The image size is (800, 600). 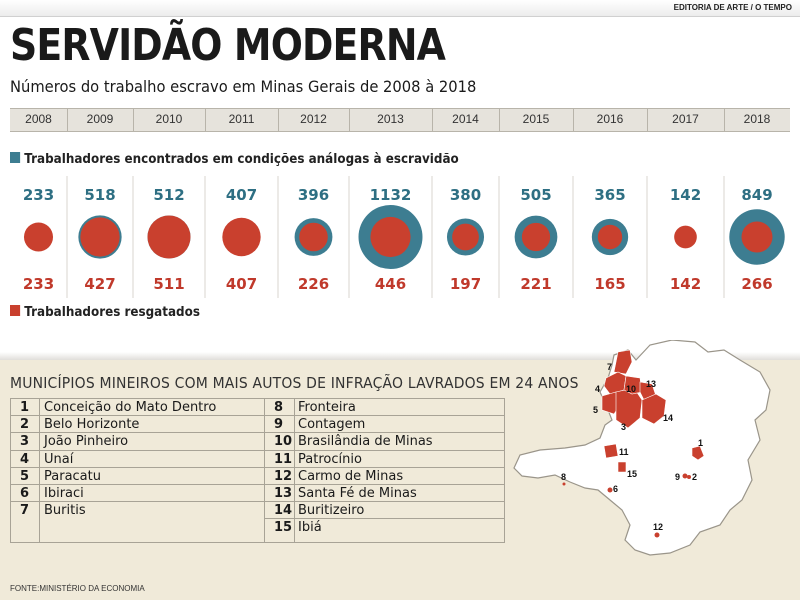 What do you see at coordinates (384, 408) in the screenshot?
I see `municipality-row: 8 Fronteira` at bounding box center [384, 408].